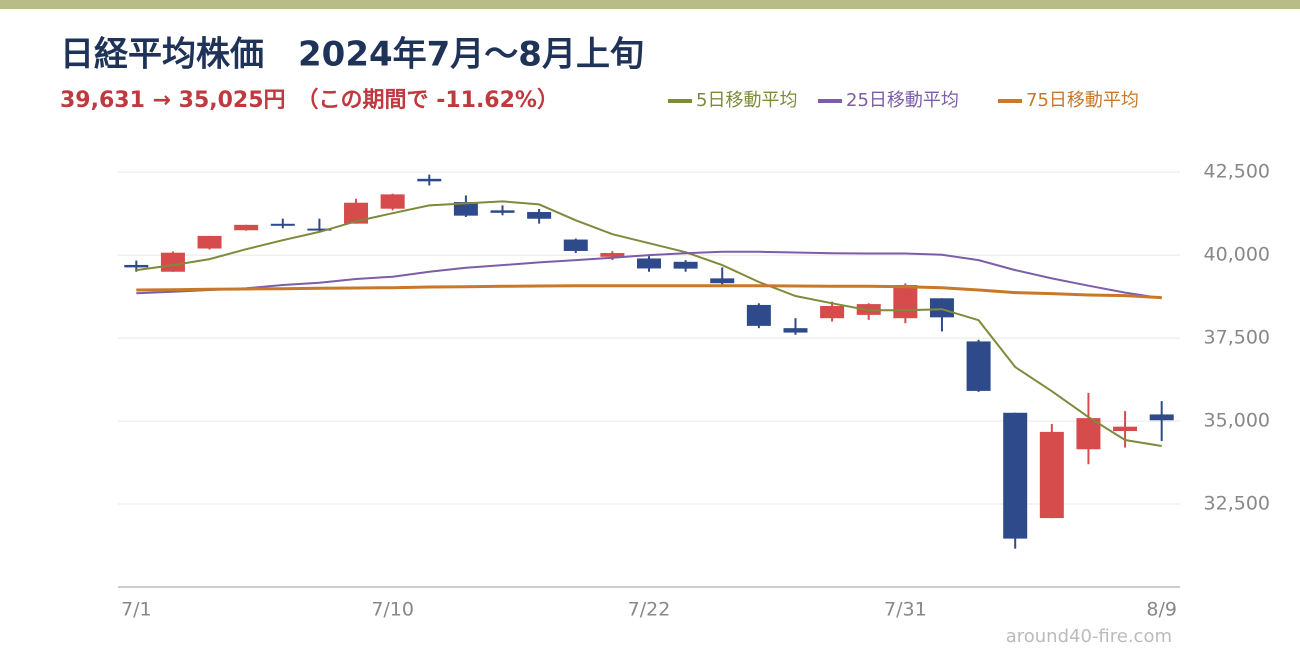 The image size is (1300, 664). I want to click on y-tick-label: 42,500, so click(1237, 172).